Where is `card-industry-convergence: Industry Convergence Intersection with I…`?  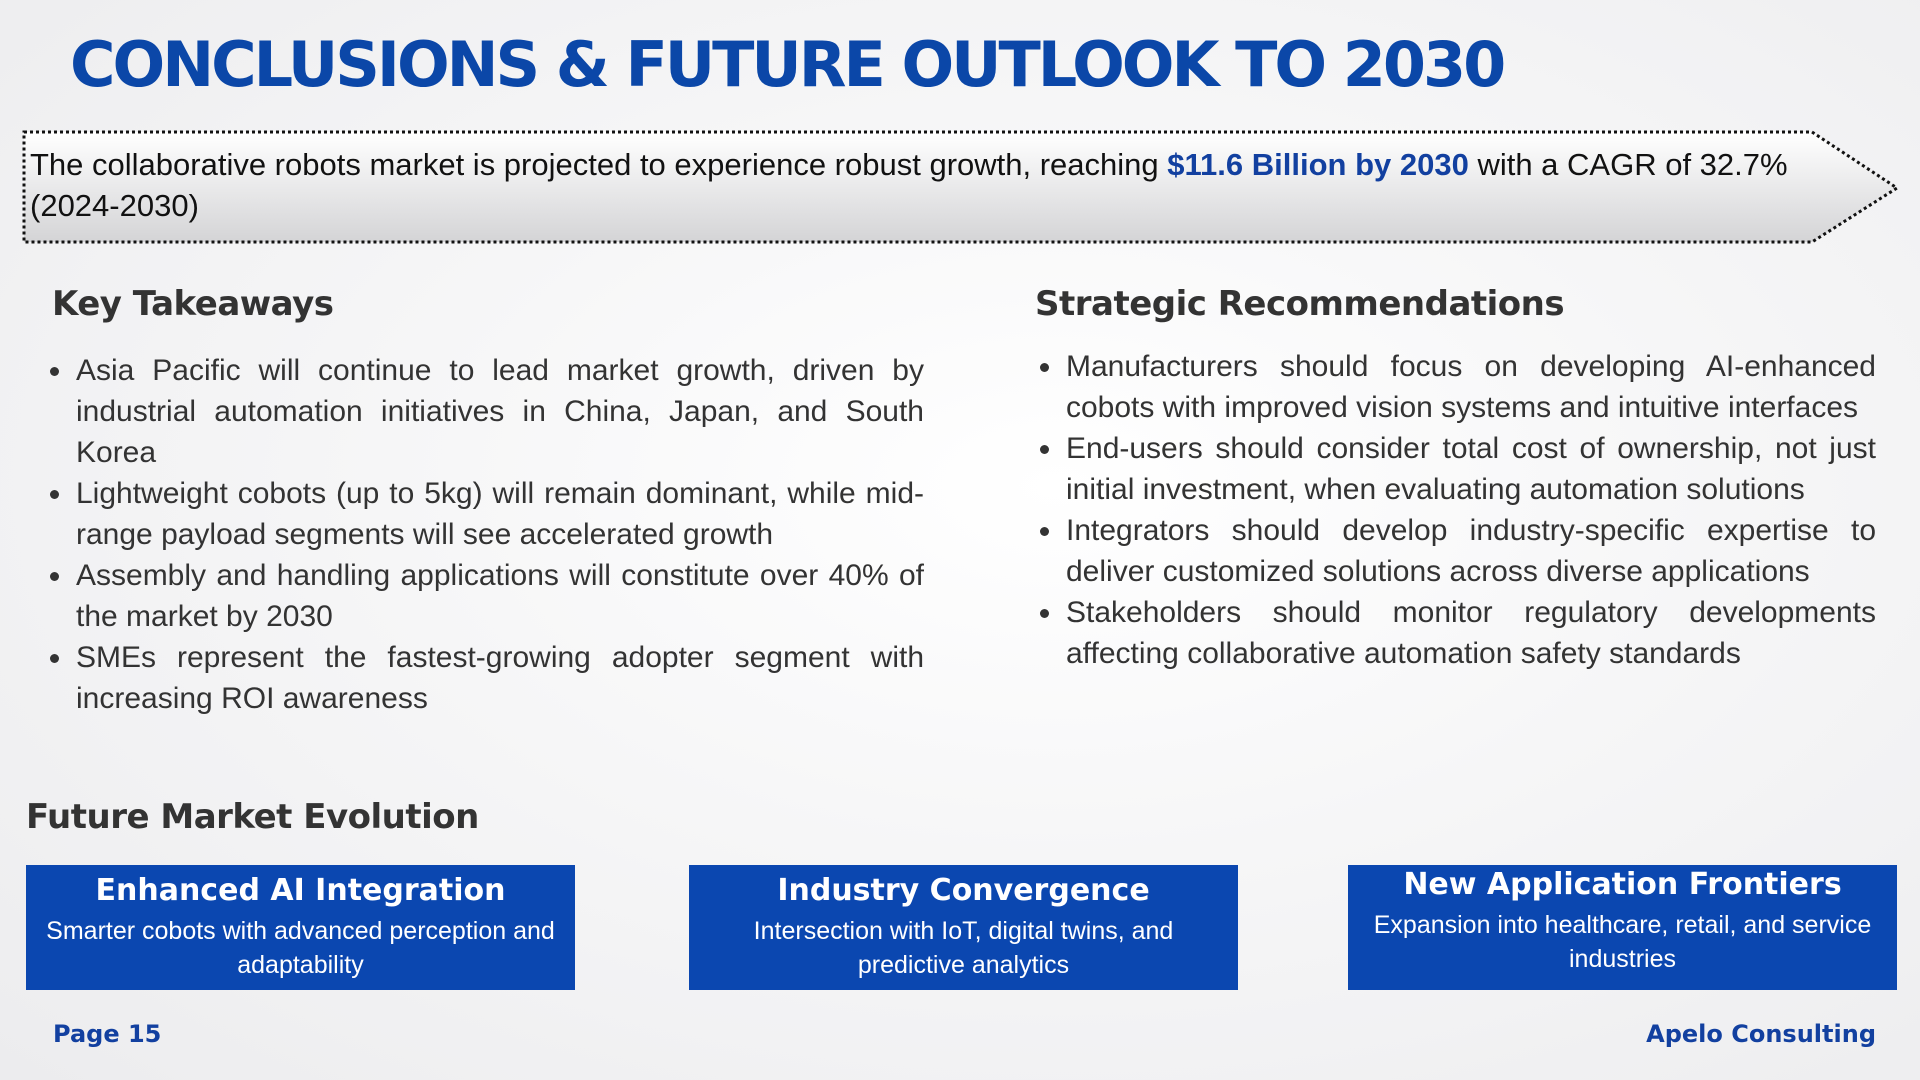
card-industry-convergence: Industry Convergence Intersection with I… is located at coordinates (963, 927).